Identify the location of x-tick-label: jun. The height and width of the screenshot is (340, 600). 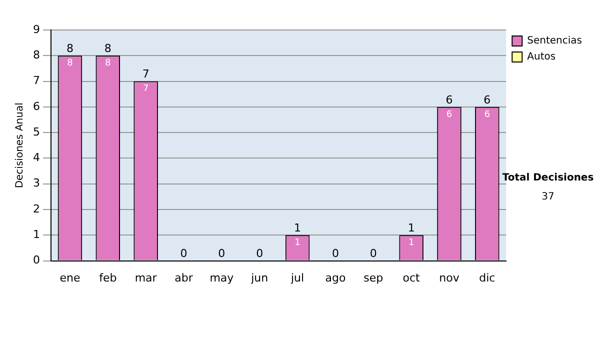
(259, 277).